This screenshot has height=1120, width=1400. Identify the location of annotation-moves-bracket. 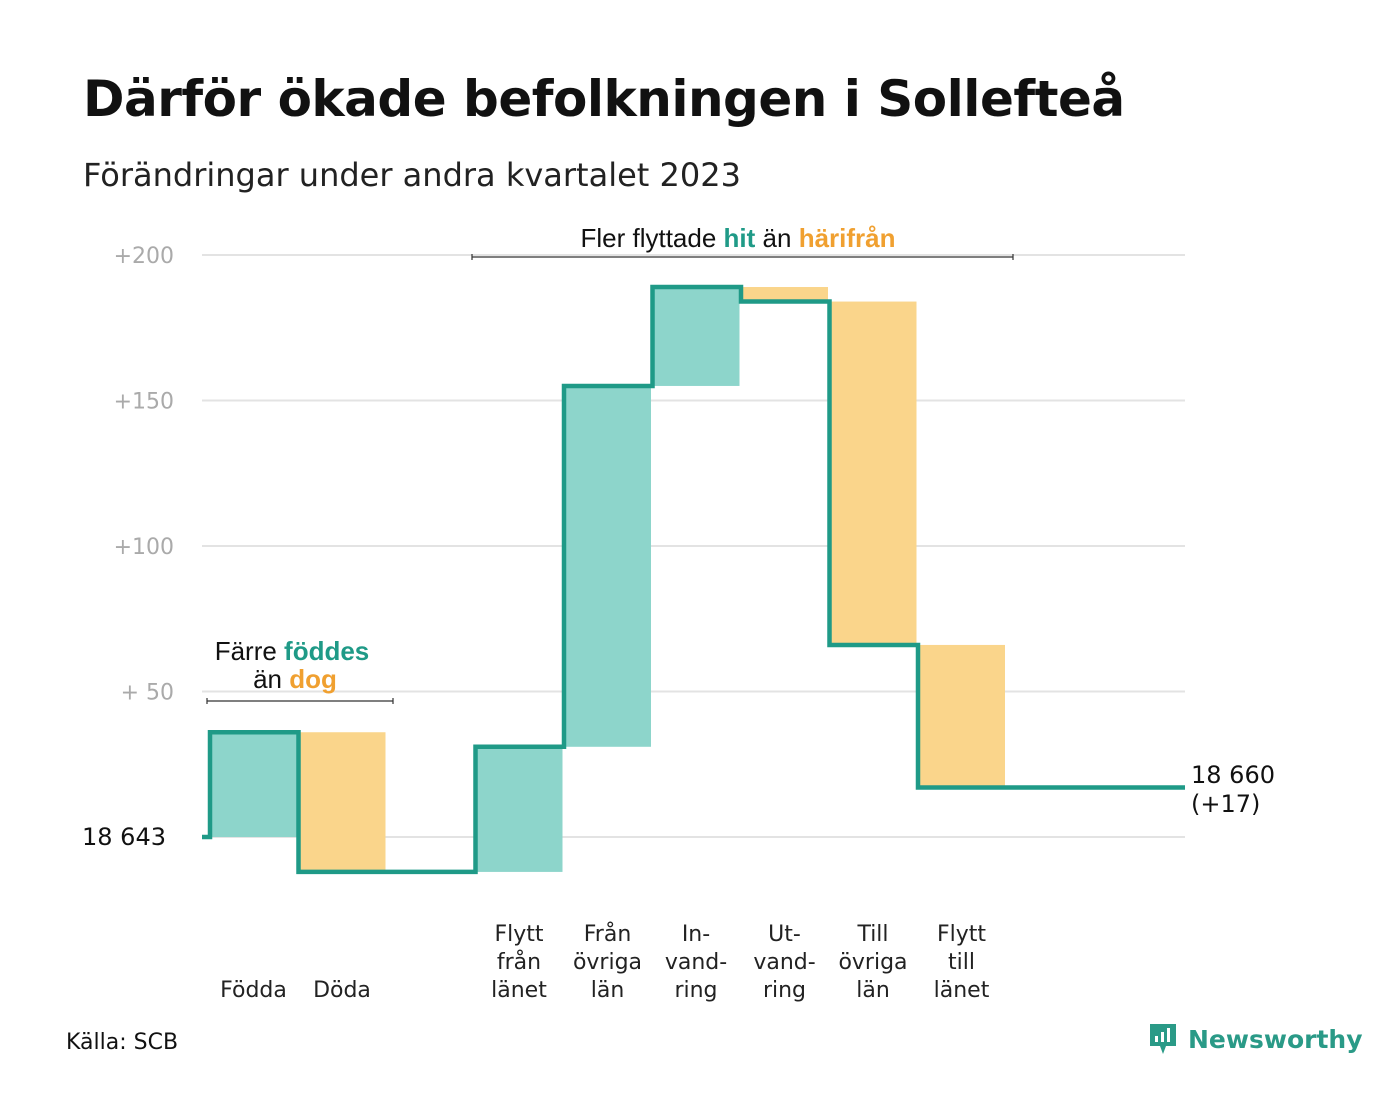
(742, 257).